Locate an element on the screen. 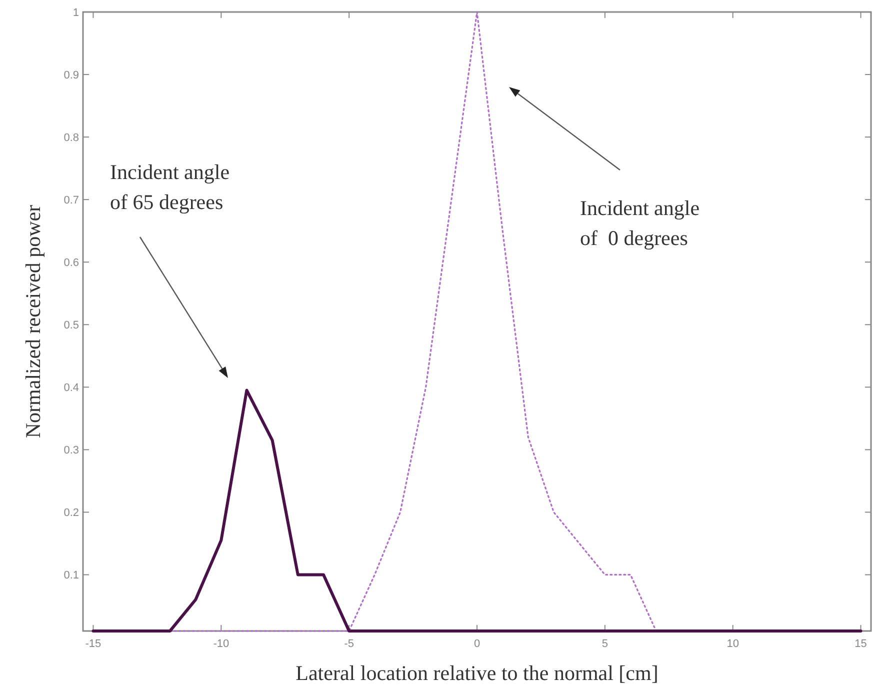 The image size is (883, 692). y-tick-label: 0.6 is located at coordinates (71, 263).